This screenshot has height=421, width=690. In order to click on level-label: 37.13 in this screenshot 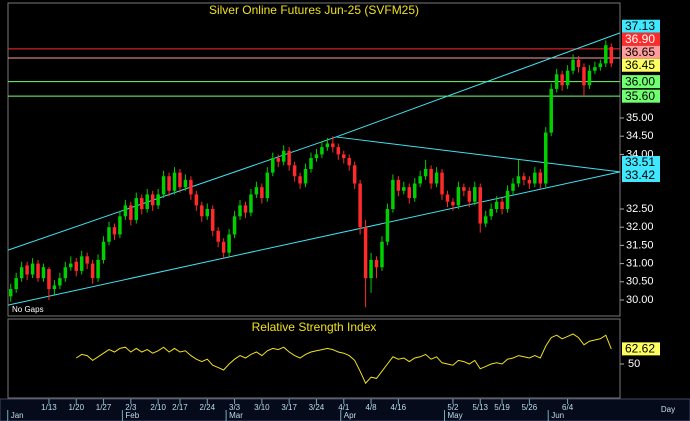, I will do `click(640, 26)`.